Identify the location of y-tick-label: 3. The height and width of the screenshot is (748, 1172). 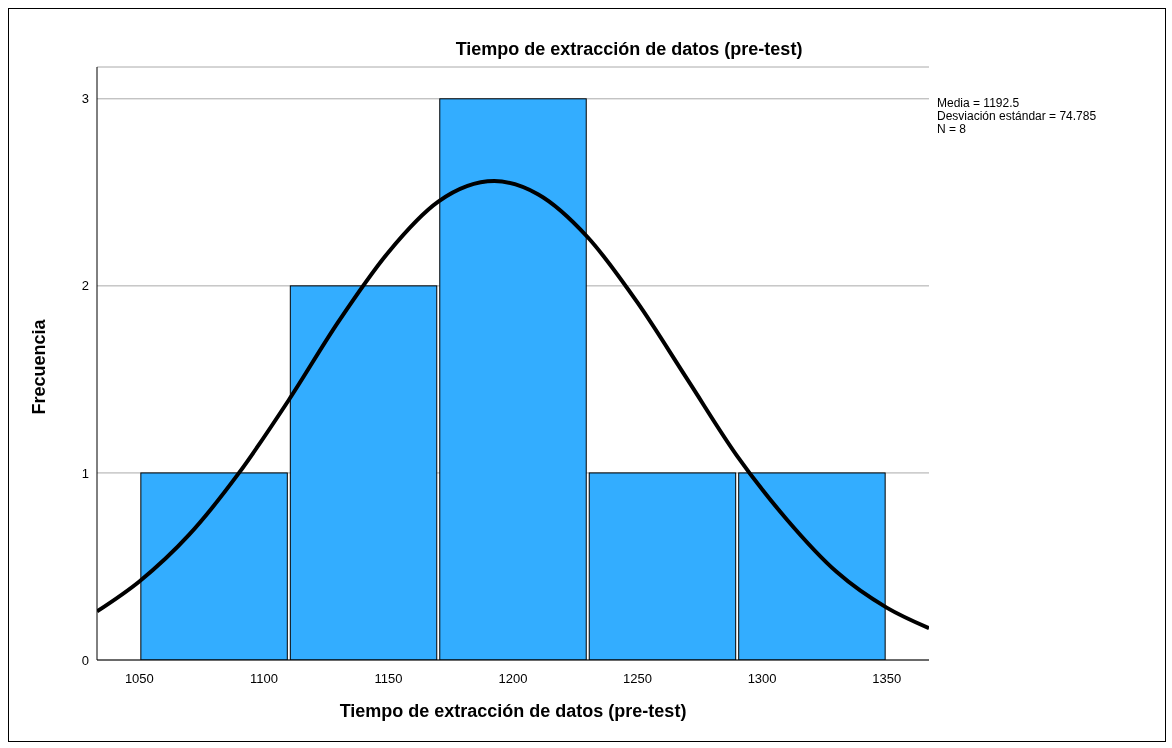
(85, 99).